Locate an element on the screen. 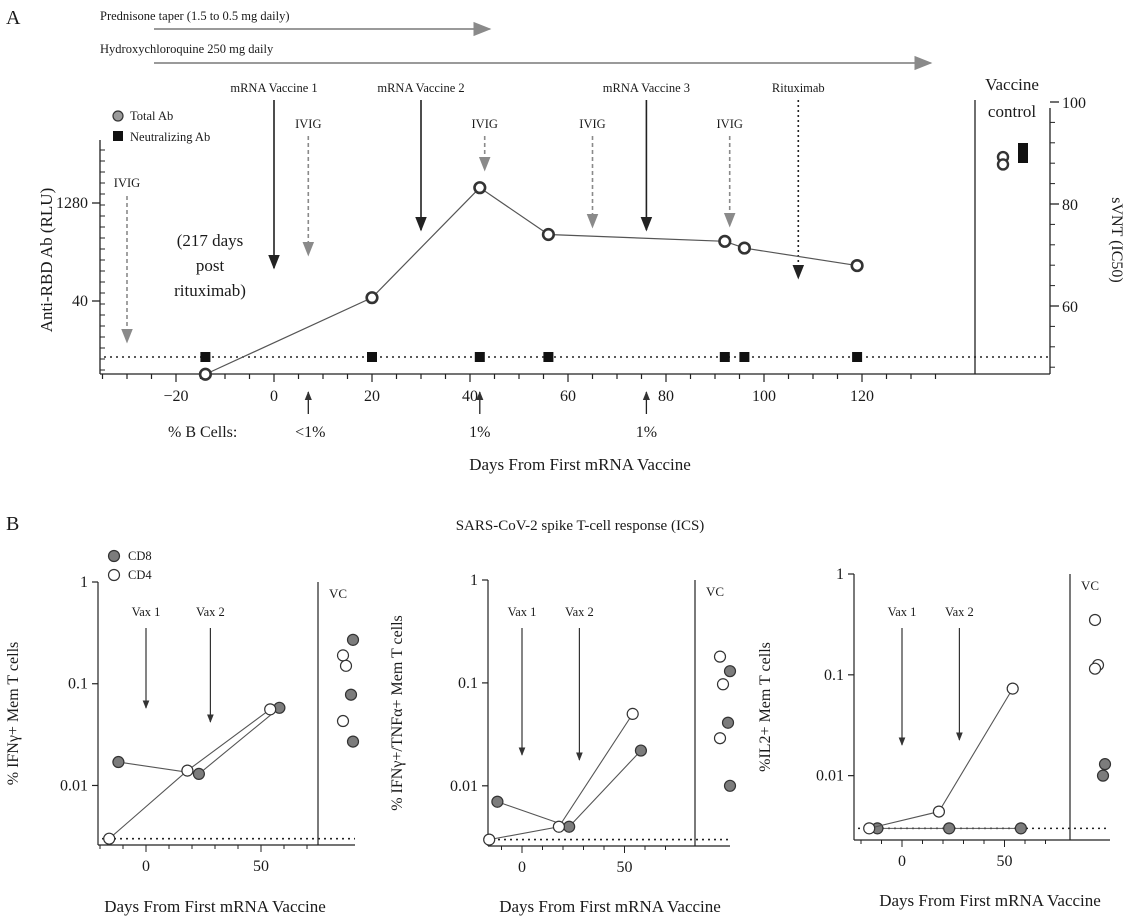 The image size is (1128, 918). legend-neutralizing-ab-label: Neutralizing Ab is located at coordinates (170, 137).